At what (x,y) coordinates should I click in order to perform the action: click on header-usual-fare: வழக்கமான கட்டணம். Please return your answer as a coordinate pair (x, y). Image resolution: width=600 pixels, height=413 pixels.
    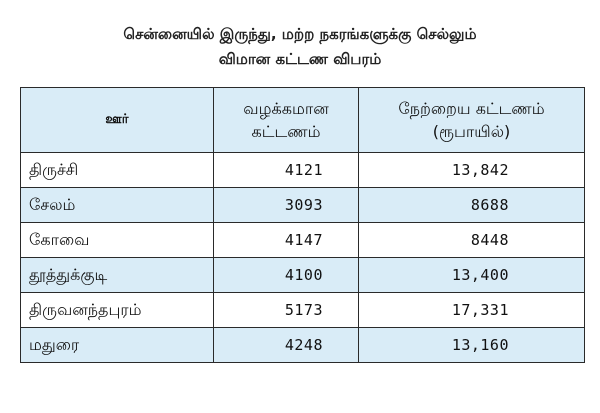
    Looking at the image, I should click on (286, 120).